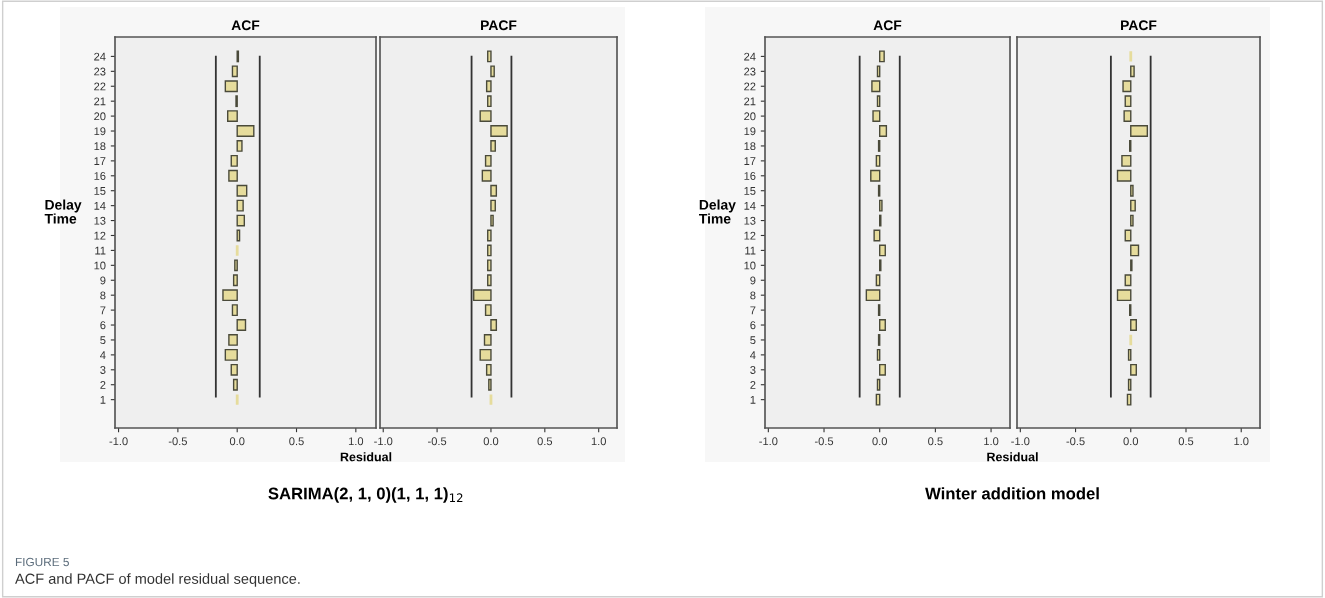  What do you see at coordinates (1012, 493) in the screenshot?
I see `text: Winter addition model` at bounding box center [1012, 493].